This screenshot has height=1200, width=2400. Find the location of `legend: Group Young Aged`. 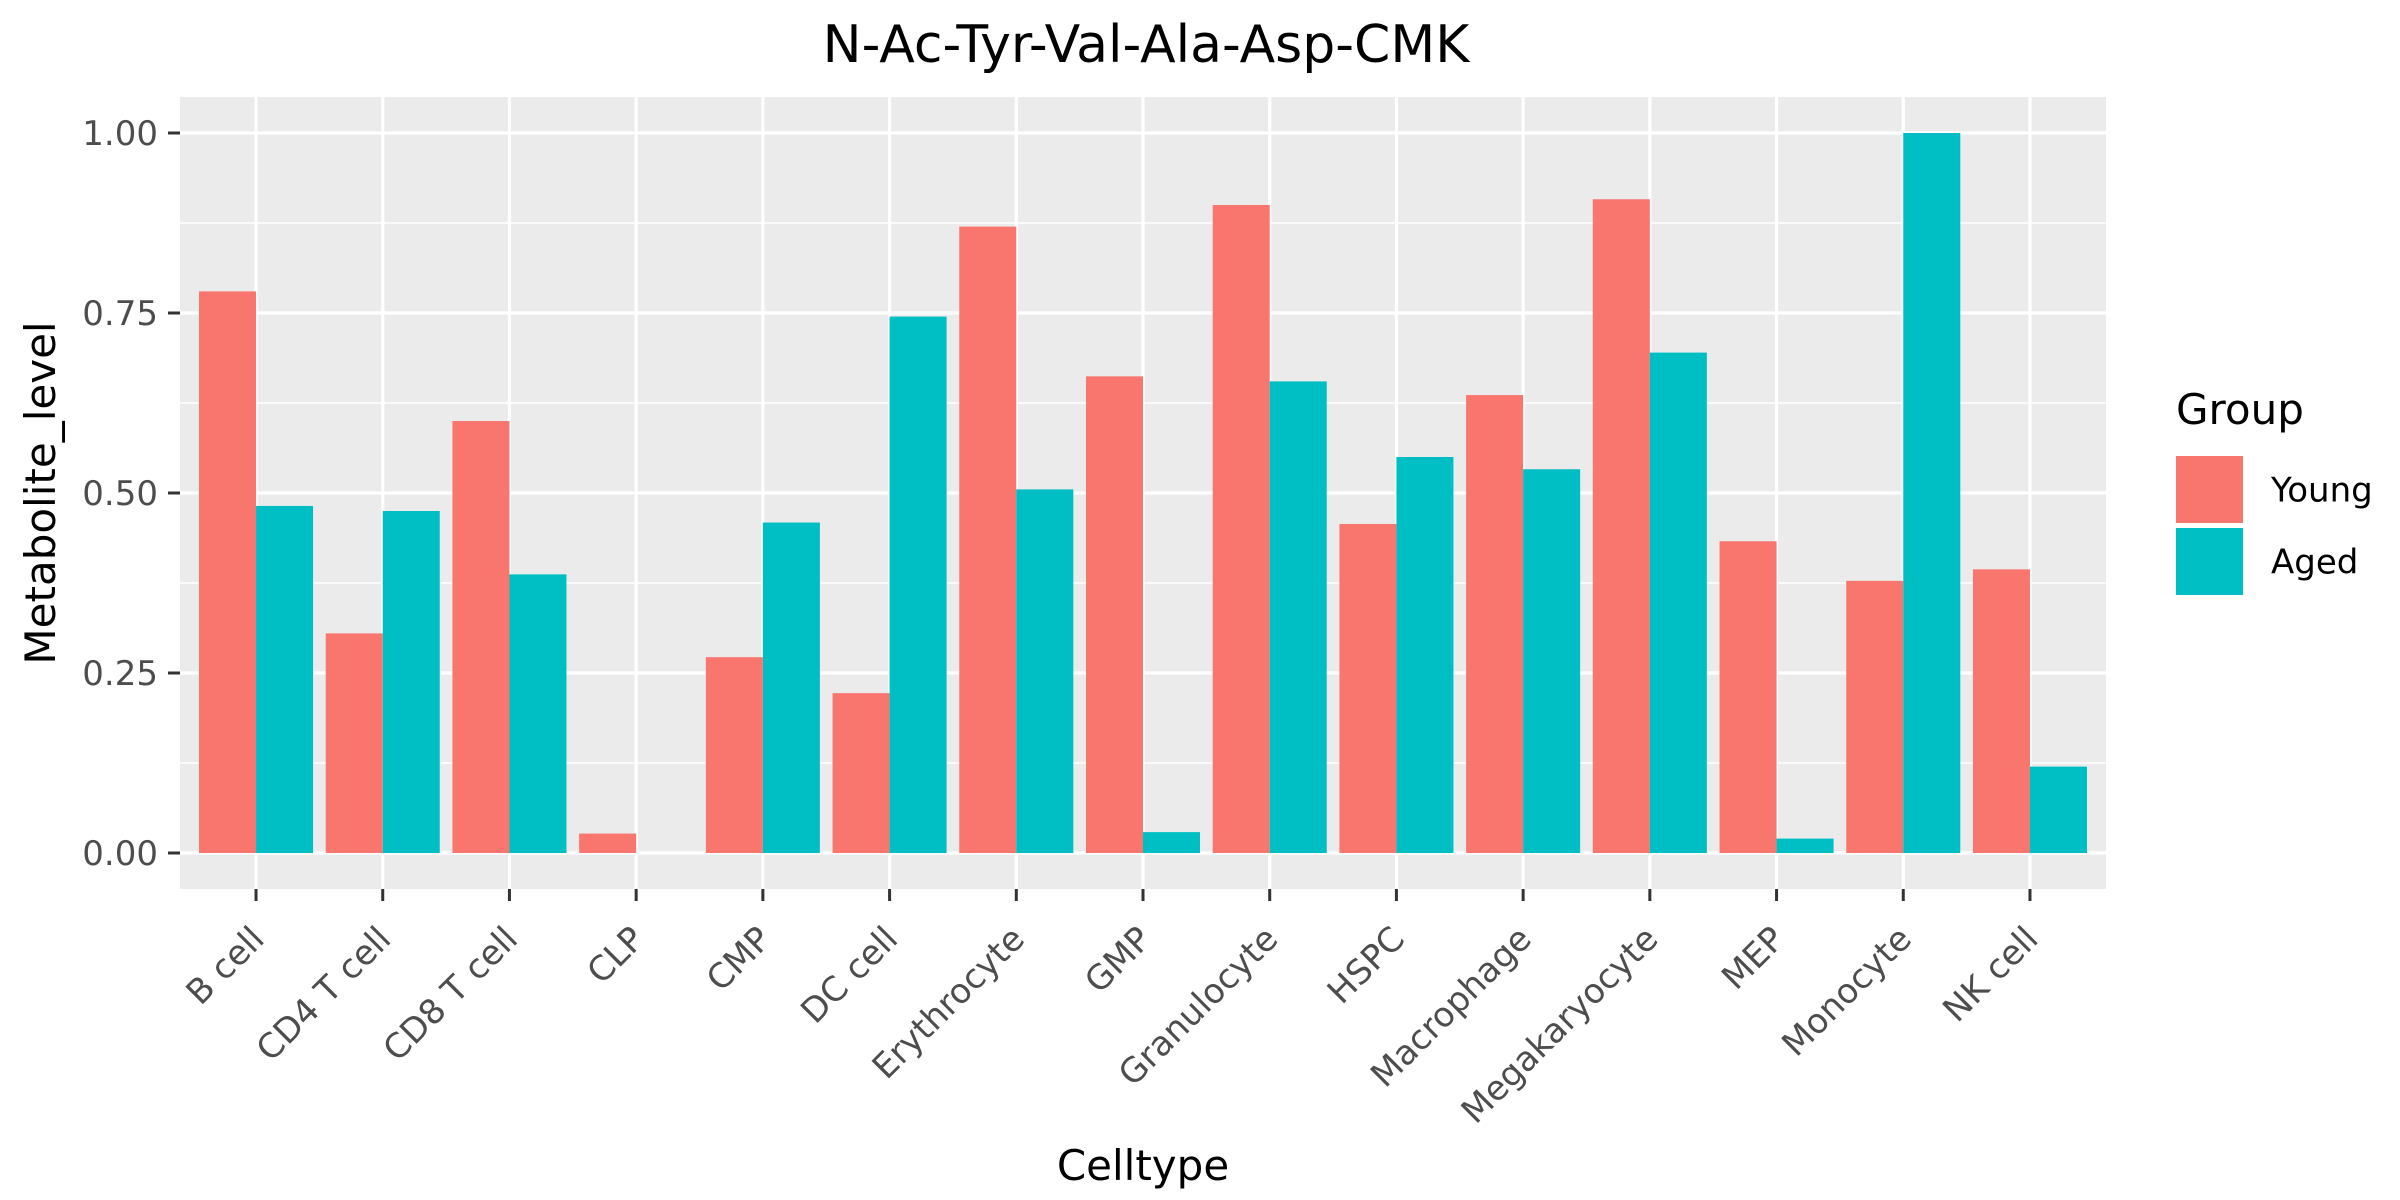

legend: Group Young Aged is located at coordinates (2274, 490).